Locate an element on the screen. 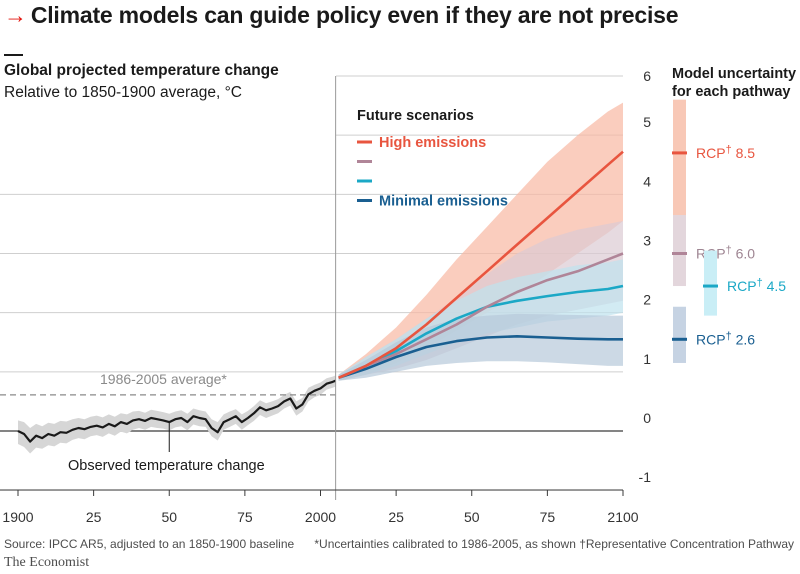  y-tick-label: 3 is located at coordinates (647, 241).